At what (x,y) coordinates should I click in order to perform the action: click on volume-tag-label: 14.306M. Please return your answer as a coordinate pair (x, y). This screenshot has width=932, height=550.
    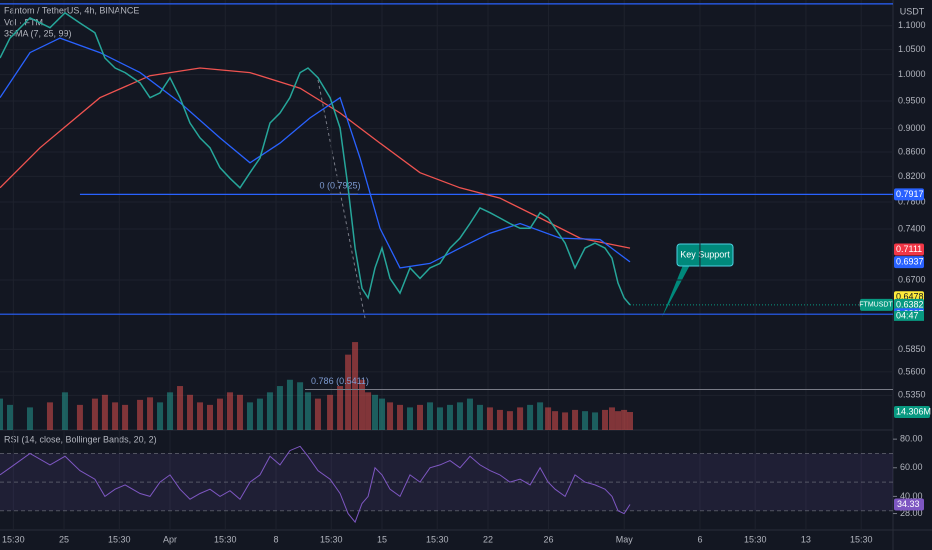
    Looking at the image, I should click on (913, 411).